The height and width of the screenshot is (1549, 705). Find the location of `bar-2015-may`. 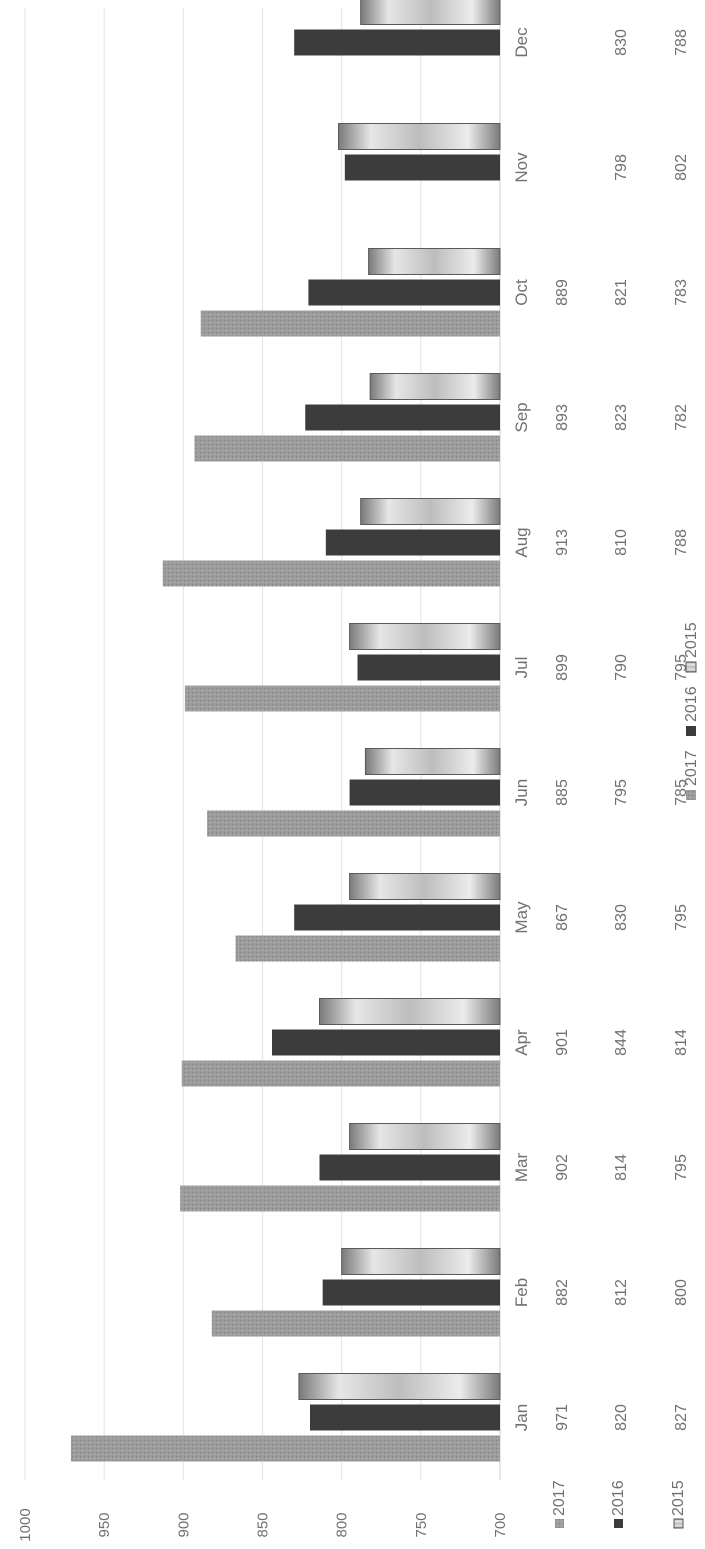

bar-2015-may is located at coordinates (425, 886).